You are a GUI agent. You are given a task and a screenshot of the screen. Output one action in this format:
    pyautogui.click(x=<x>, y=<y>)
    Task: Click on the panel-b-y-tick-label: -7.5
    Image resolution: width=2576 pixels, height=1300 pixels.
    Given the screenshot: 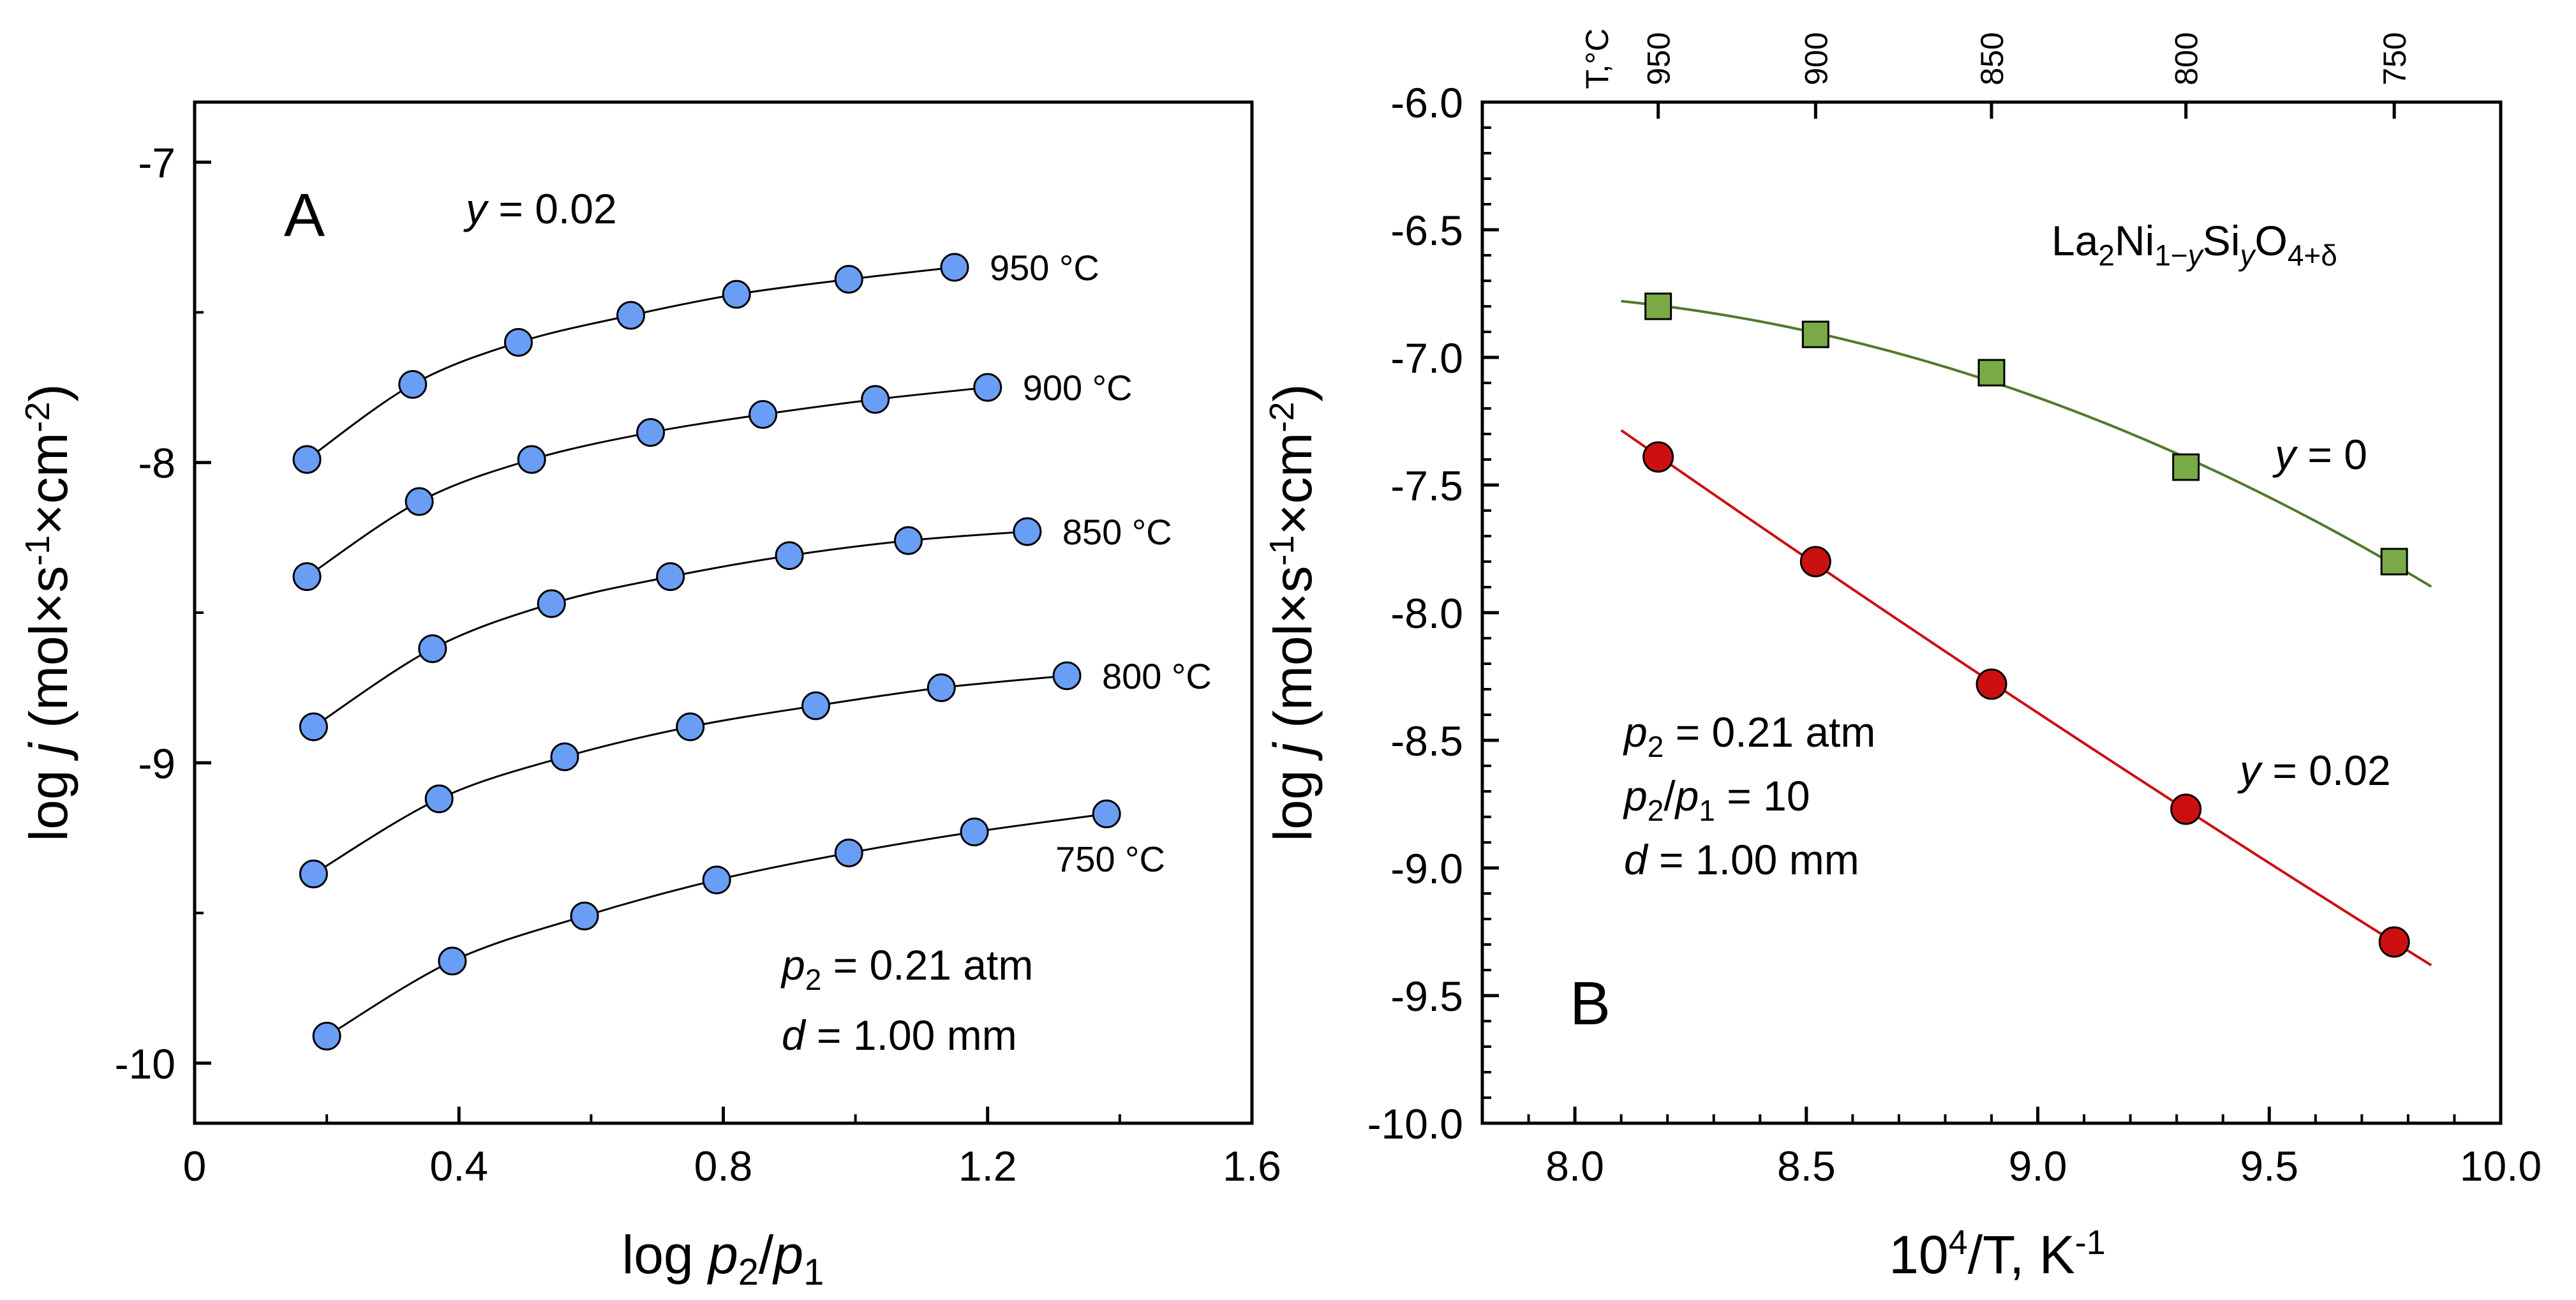 What is the action you would take?
    pyautogui.click(x=1426, y=485)
    